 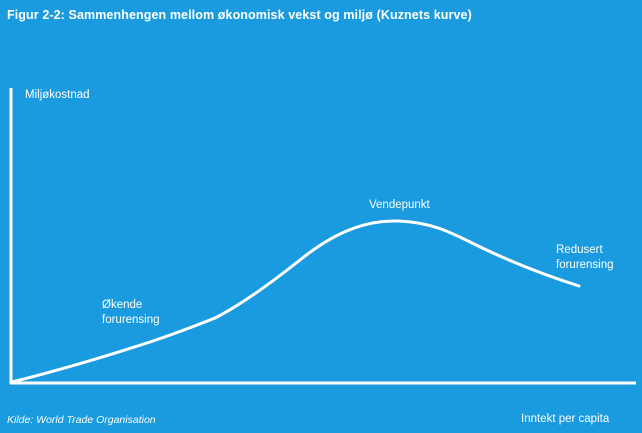 I want to click on source-note: Kilde: World Trade Organisation, so click(x=81, y=420).